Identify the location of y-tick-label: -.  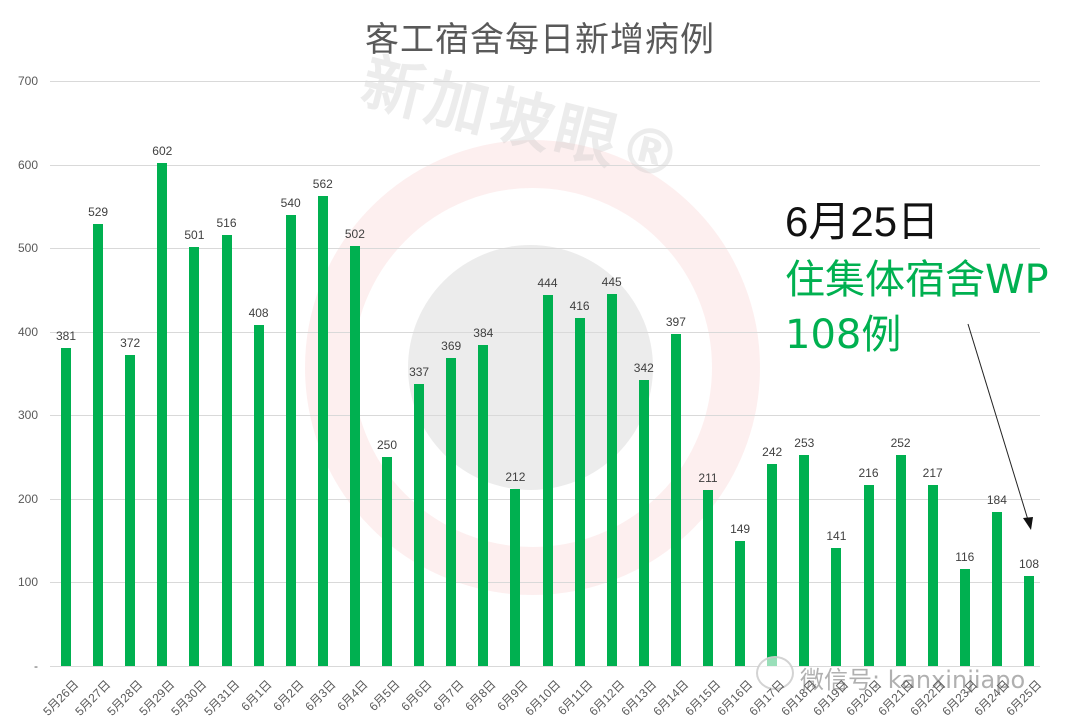
(36, 666).